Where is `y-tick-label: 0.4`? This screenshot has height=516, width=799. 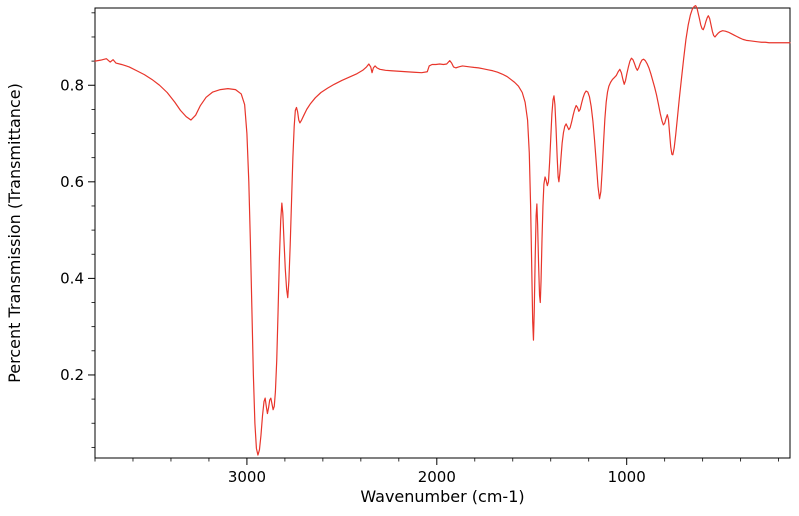 y-tick-label: 0.4 is located at coordinates (72, 278).